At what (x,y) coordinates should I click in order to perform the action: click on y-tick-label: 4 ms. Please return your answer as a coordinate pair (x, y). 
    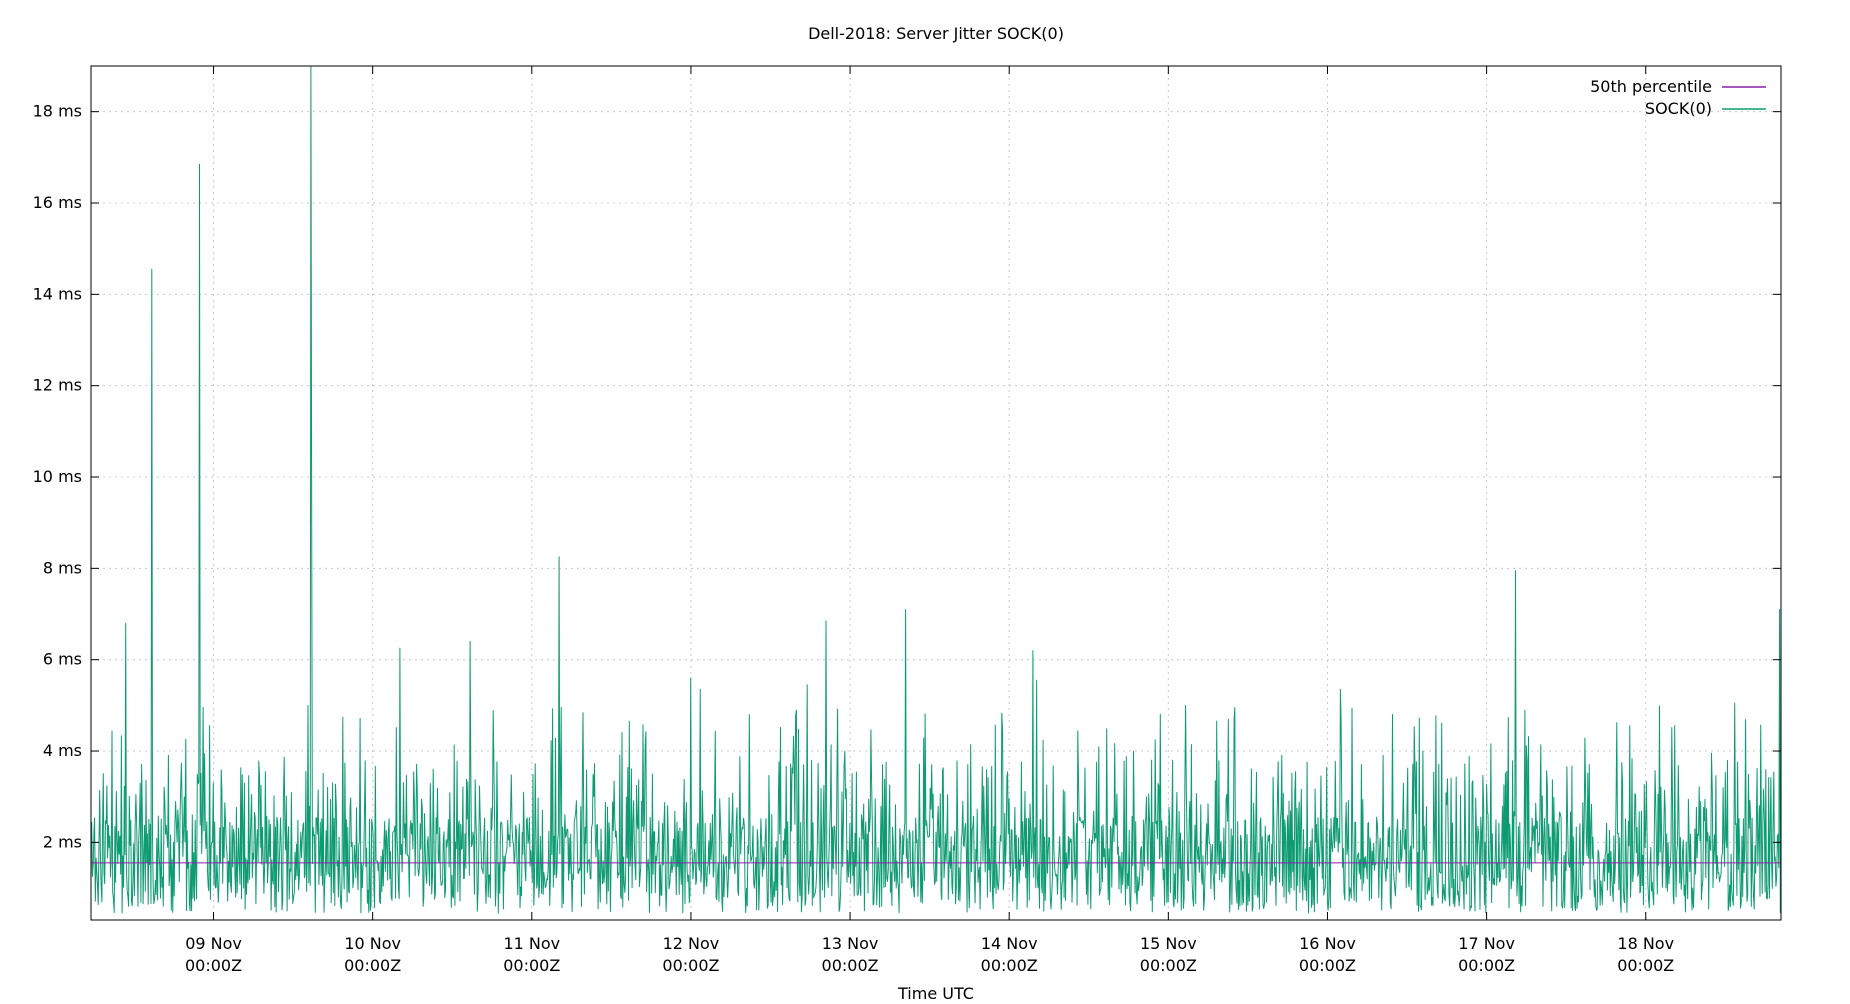
    Looking at the image, I should click on (62, 750).